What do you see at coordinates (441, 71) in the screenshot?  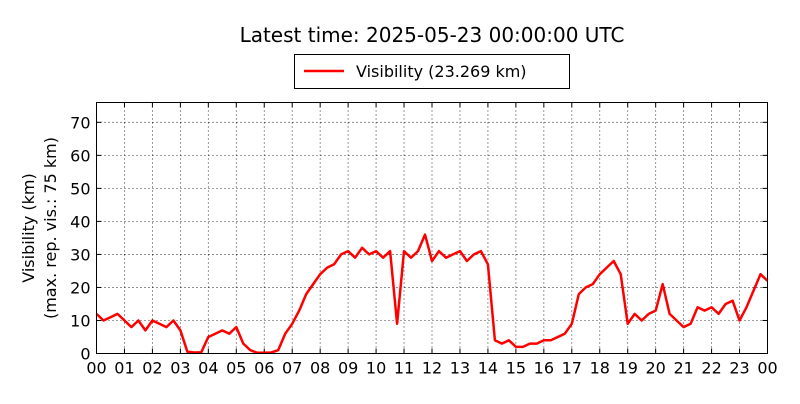 I see `legend-label: Visibility (23.269 km)` at bounding box center [441, 71].